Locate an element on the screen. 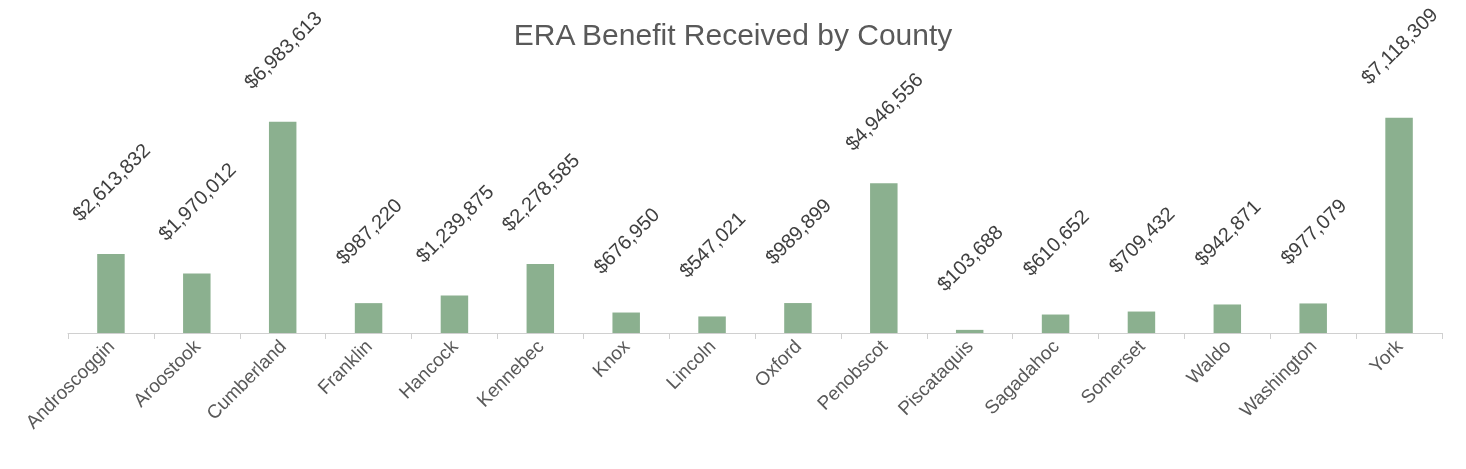 This screenshot has width=1466, height=469. x-tick-label: York is located at coordinates (1386, 356).